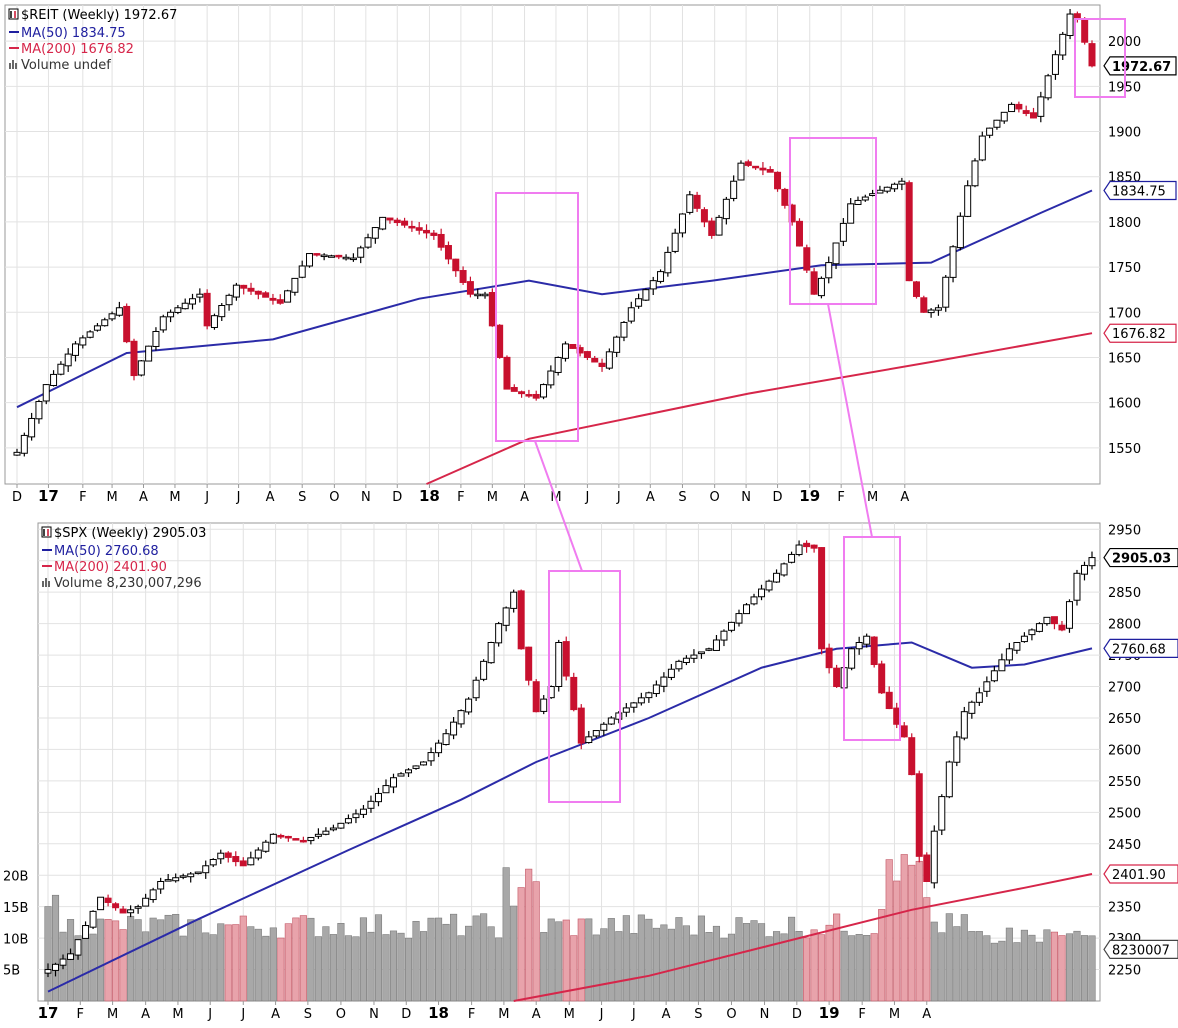 This screenshot has height=1028, width=1178. Describe the element at coordinates (1140, 949) in the screenshot. I see `volume-tag` at that location.